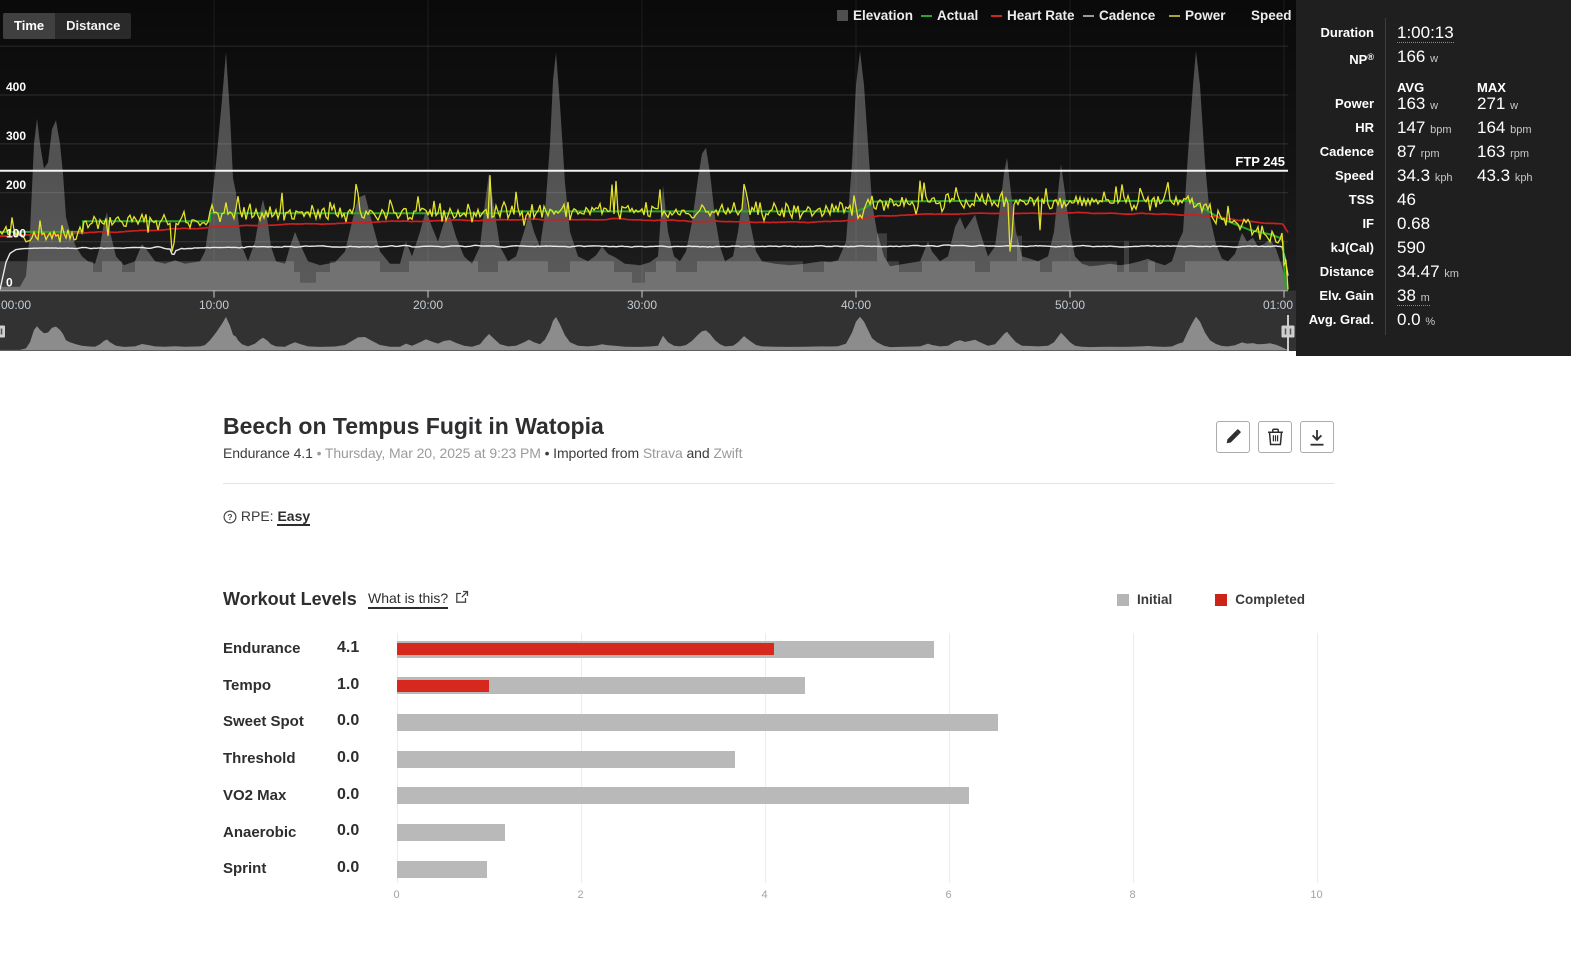 The image size is (1571, 969). Describe the element at coordinates (1260, 161) in the screenshot. I see `svg-text: FTP 245` at that location.